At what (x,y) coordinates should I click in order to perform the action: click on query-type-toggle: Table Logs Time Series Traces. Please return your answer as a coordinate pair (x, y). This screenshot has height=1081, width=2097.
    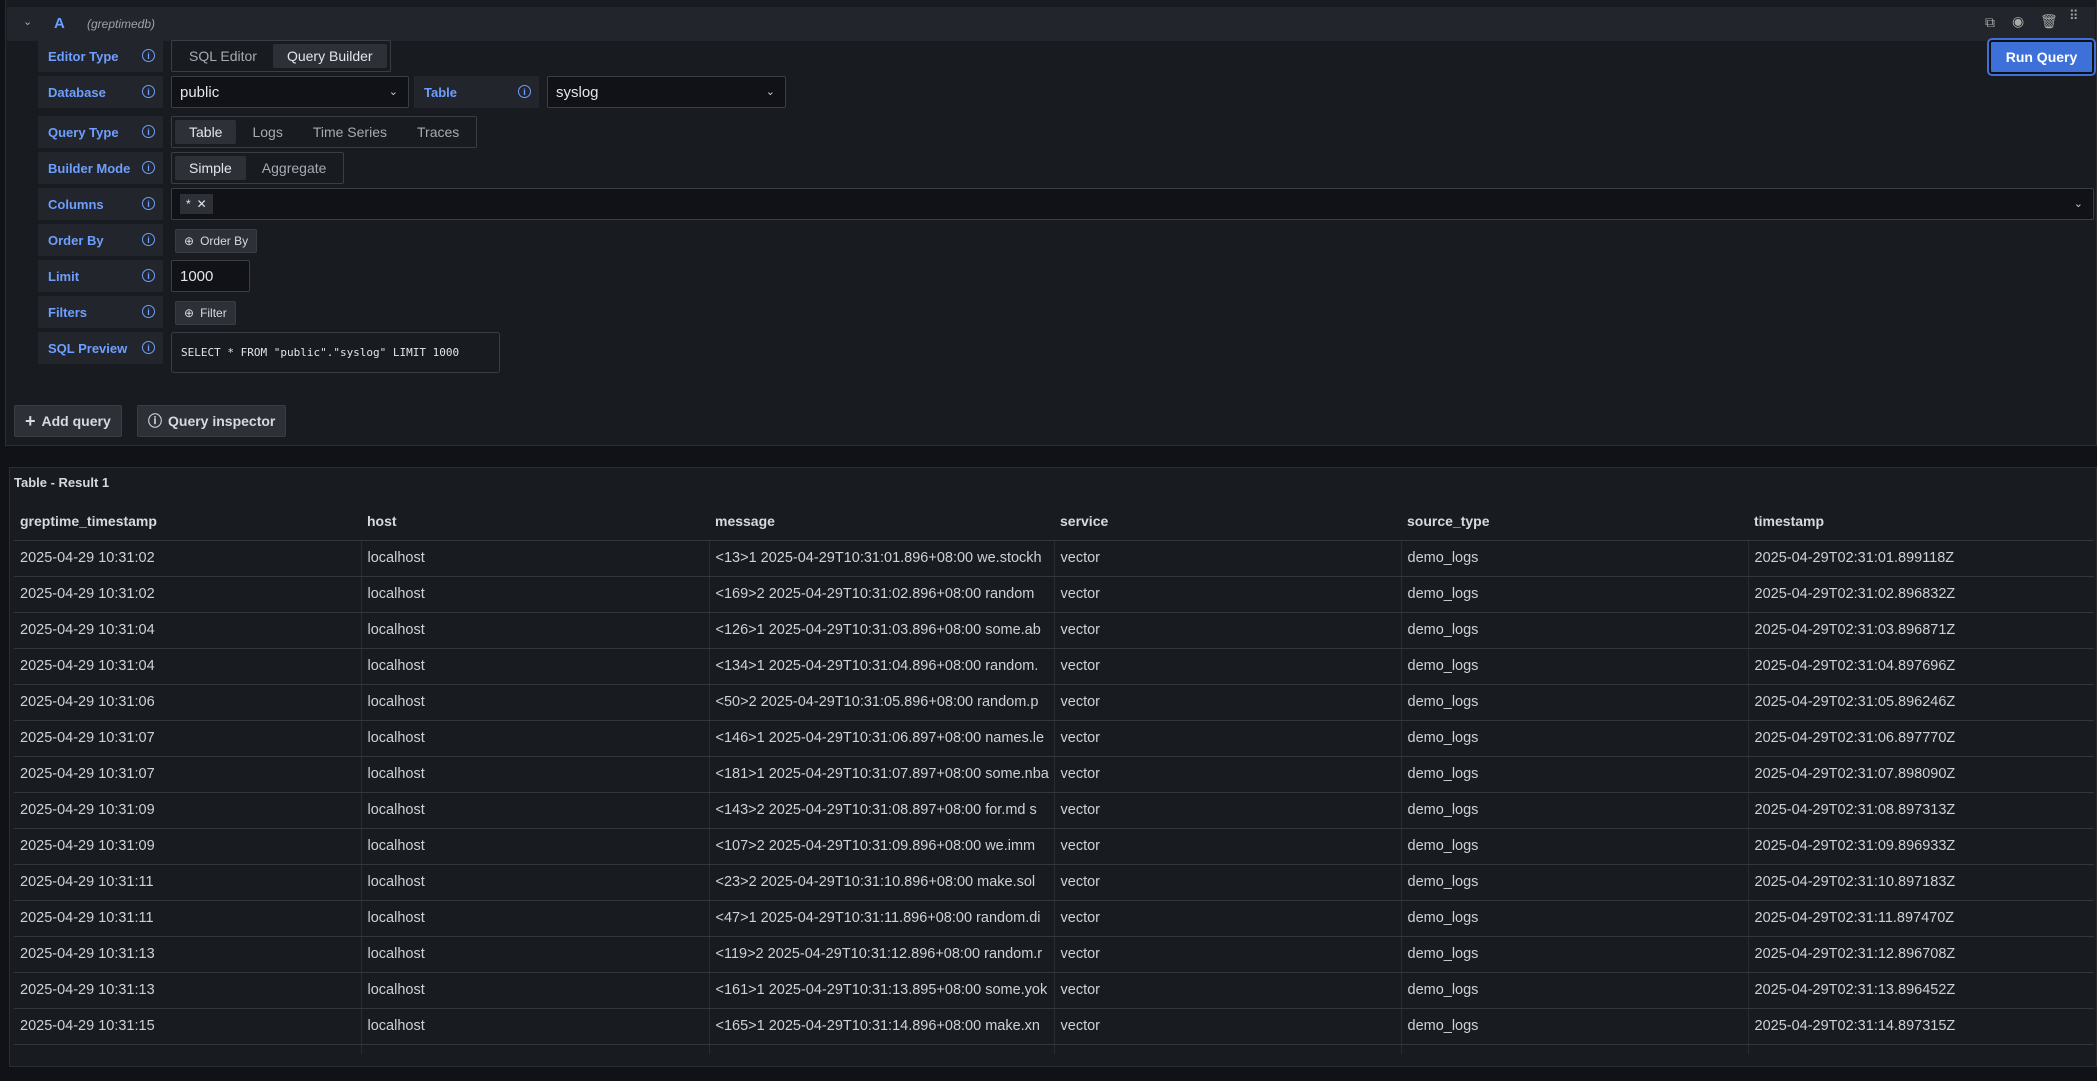
    Looking at the image, I should click on (324, 132).